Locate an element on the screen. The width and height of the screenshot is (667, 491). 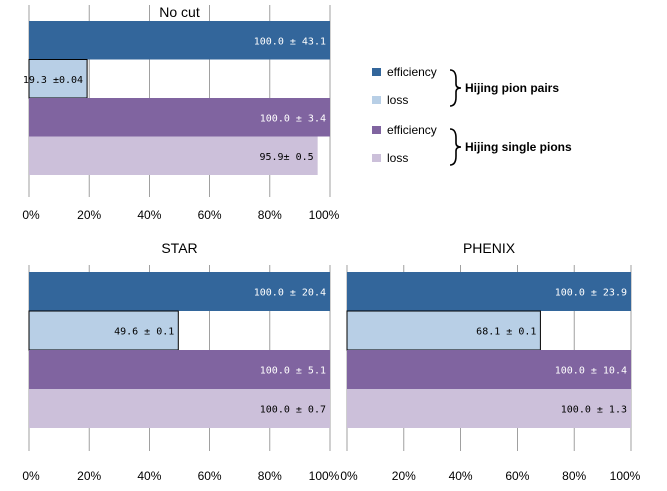
panel-1-tick-label: 20% is located at coordinates (89, 476).